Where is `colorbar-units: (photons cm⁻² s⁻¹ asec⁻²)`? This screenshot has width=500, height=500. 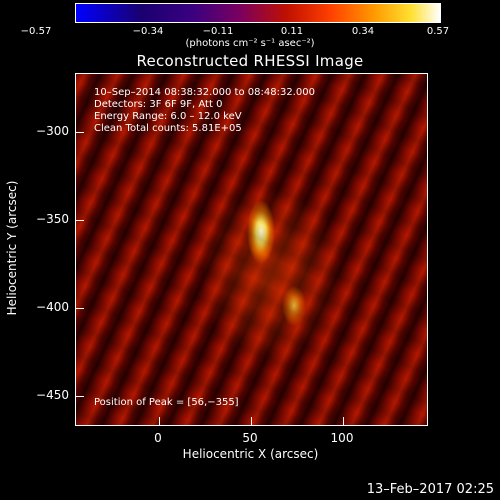 colorbar-units: (photons cm⁻² s⁻¹ asec⁻²) is located at coordinates (250, 43).